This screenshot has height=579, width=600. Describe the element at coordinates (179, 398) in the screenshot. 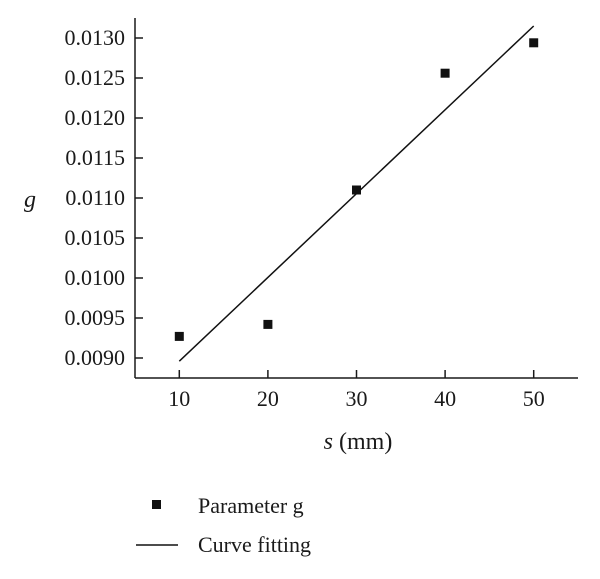

I see `x-tick-label: 10` at that location.